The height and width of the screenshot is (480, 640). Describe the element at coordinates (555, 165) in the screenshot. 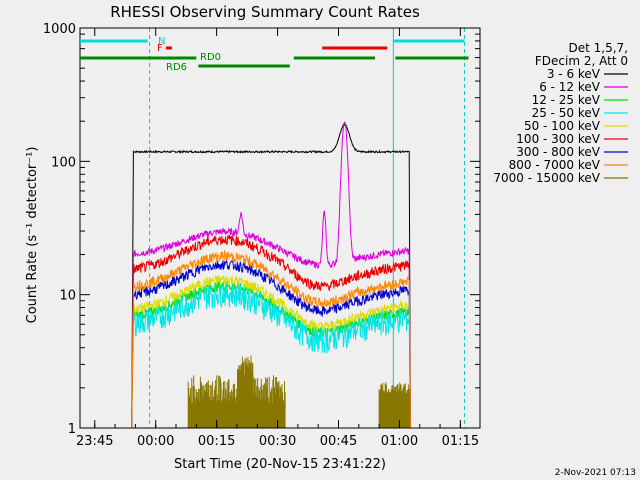

I see `legend-label-800-7000-kev: 800 - 7000 keV` at that location.